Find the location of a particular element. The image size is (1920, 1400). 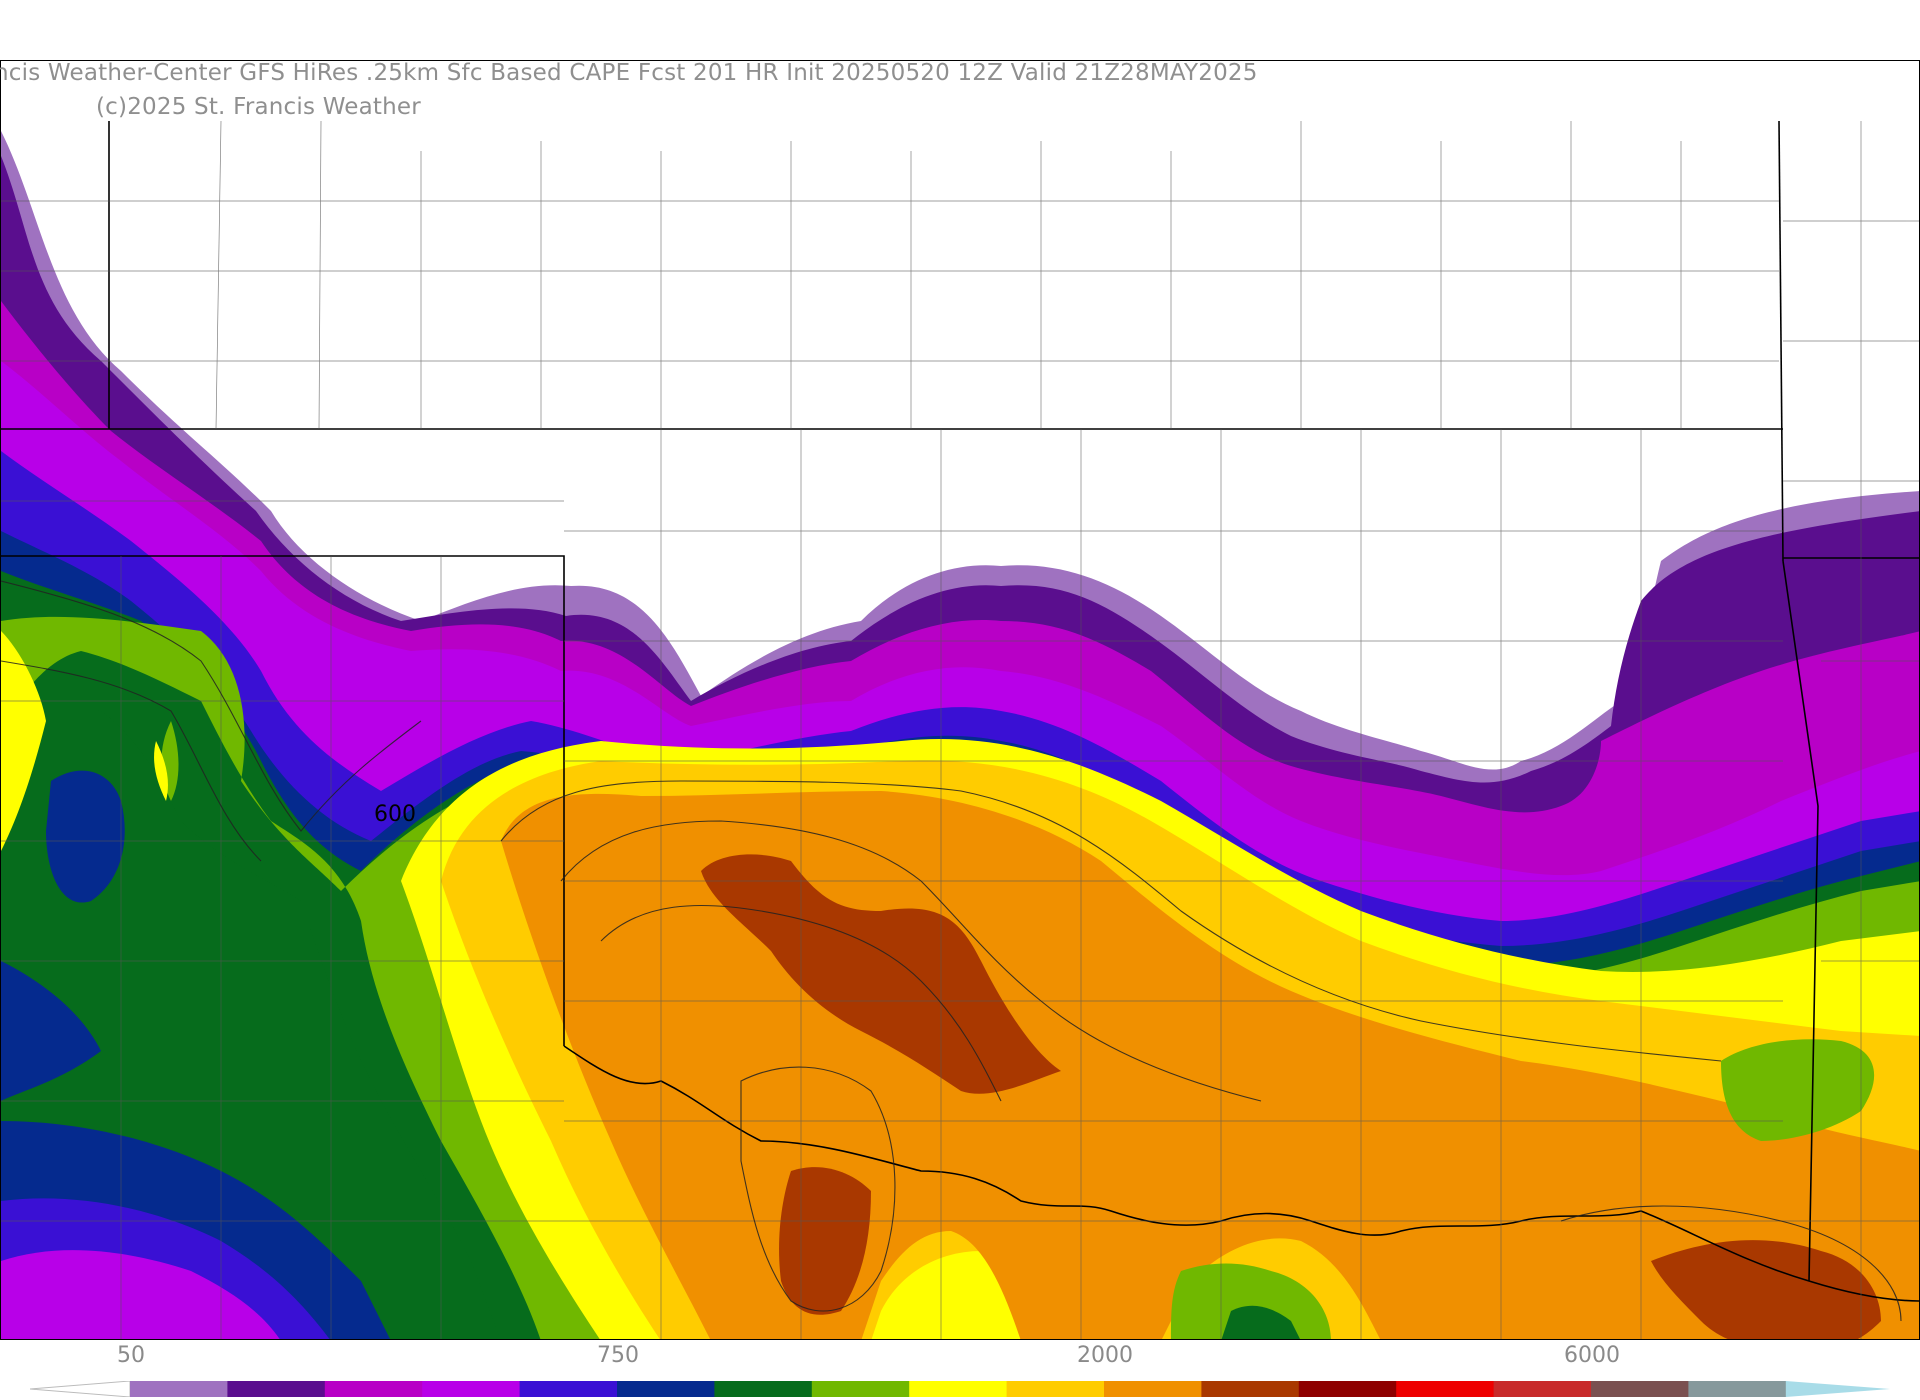

colorbar-label-2000: 2000 is located at coordinates (1105, 1355).